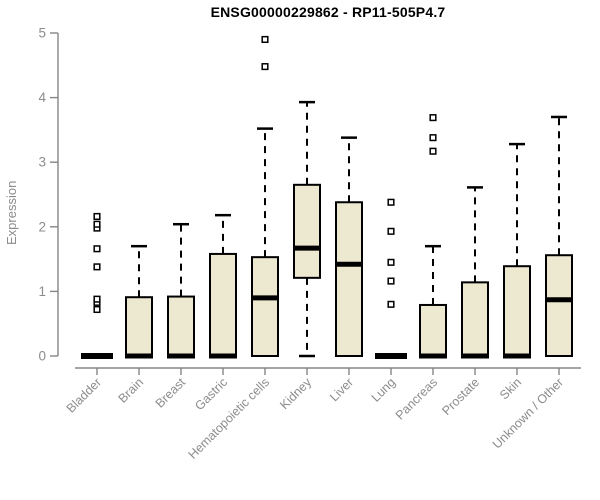 The width and height of the screenshot is (600, 500). I want to click on x-axis-category-label-lung: Lung, so click(384, 390).